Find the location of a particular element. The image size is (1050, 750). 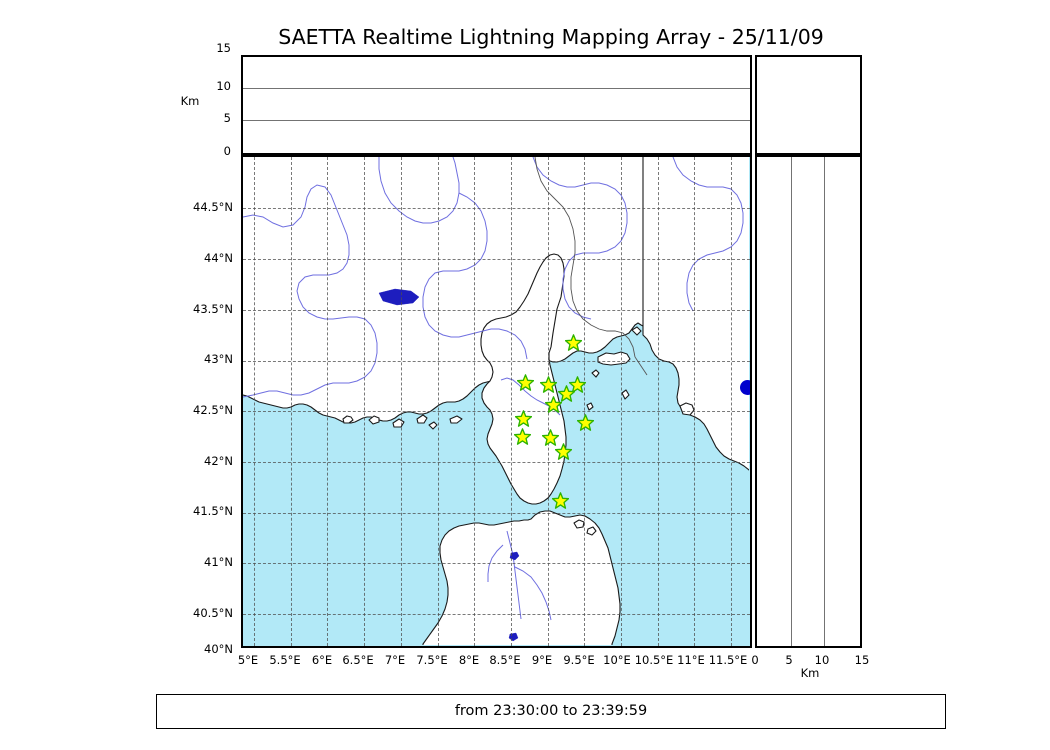

river-sardinia-a is located at coordinates (514, 575).